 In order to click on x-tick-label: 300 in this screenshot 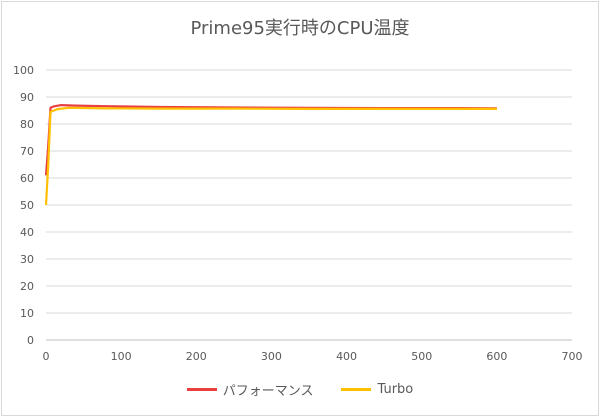, I will do `click(271, 356)`.